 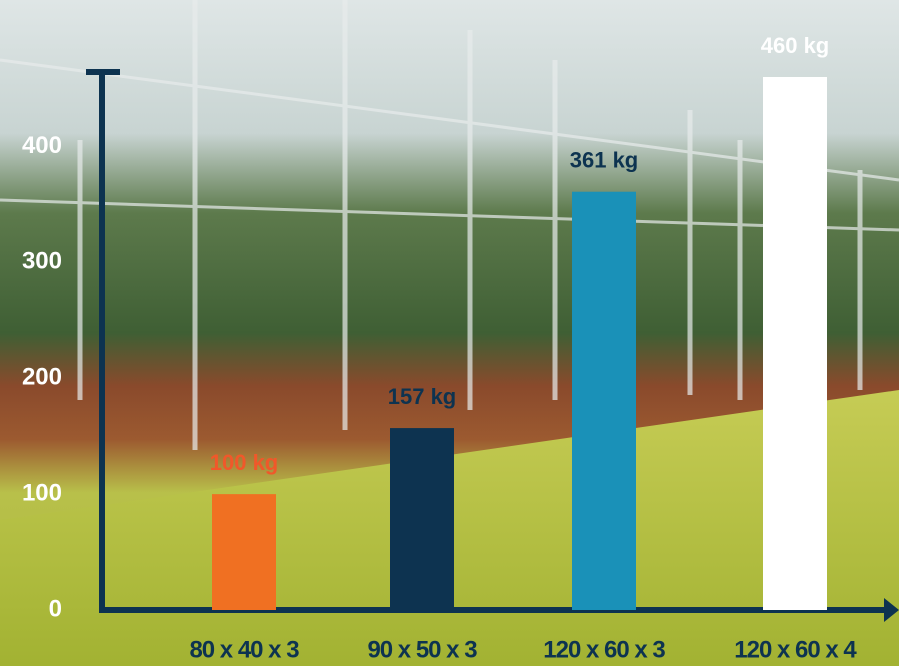 What do you see at coordinates (55, 608) in the screenshot?
I see `y-tick-label: 0` at bounding box center [55, 608].